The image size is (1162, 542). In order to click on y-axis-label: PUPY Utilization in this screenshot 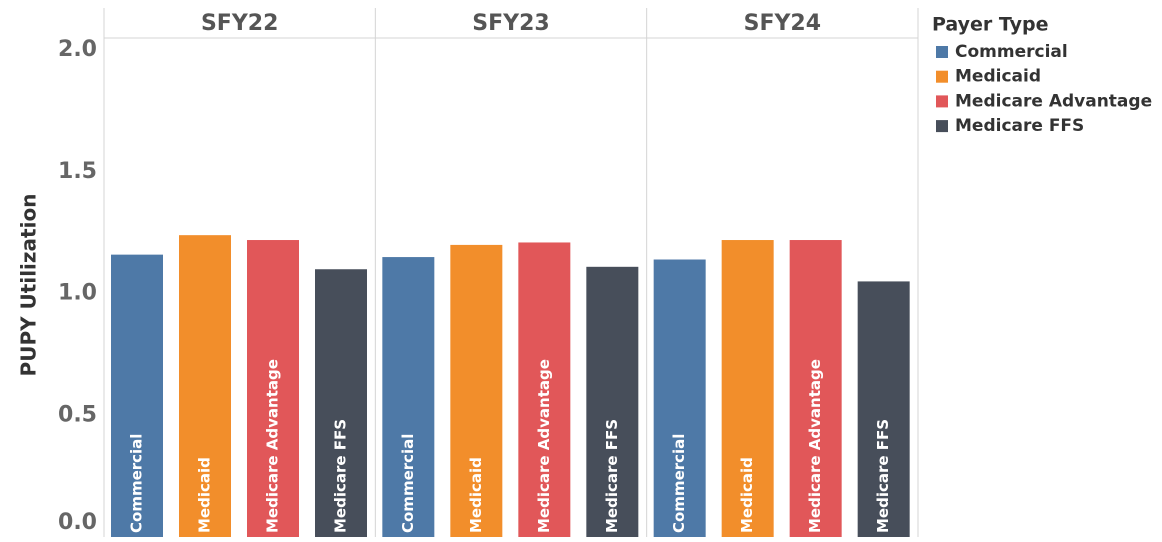, I will do `click(29, 285)`.